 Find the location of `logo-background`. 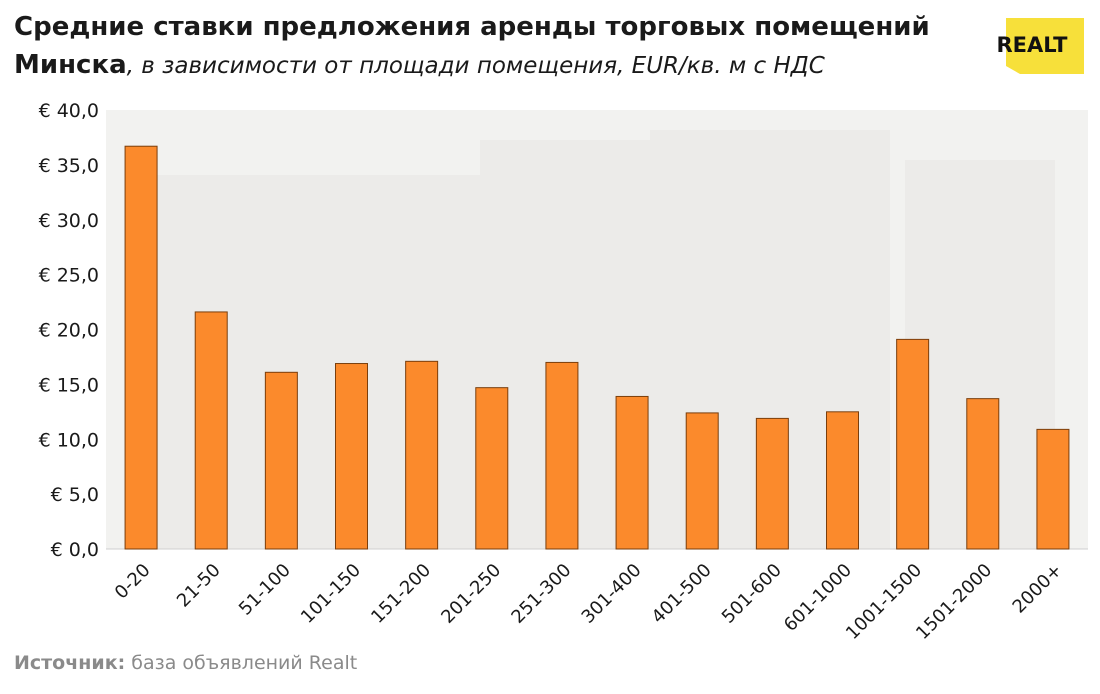

logo-background is located at coordinates (1045, 46).